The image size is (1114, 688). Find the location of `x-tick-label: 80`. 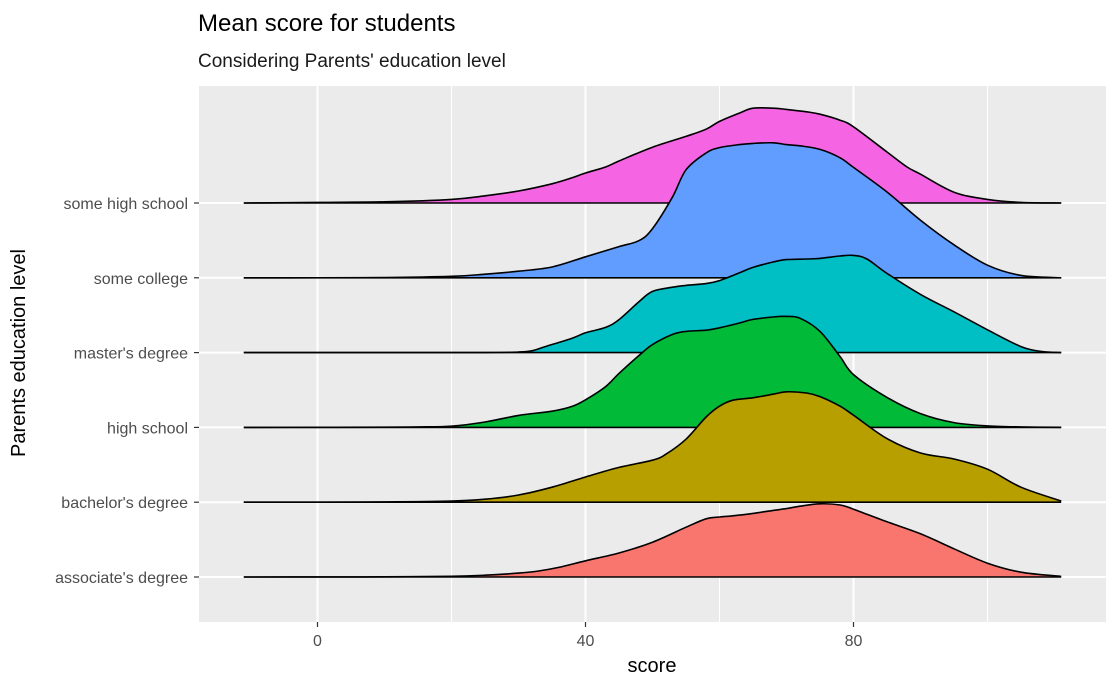

x-tick-label: 80 is located at coordinates (854, 641).